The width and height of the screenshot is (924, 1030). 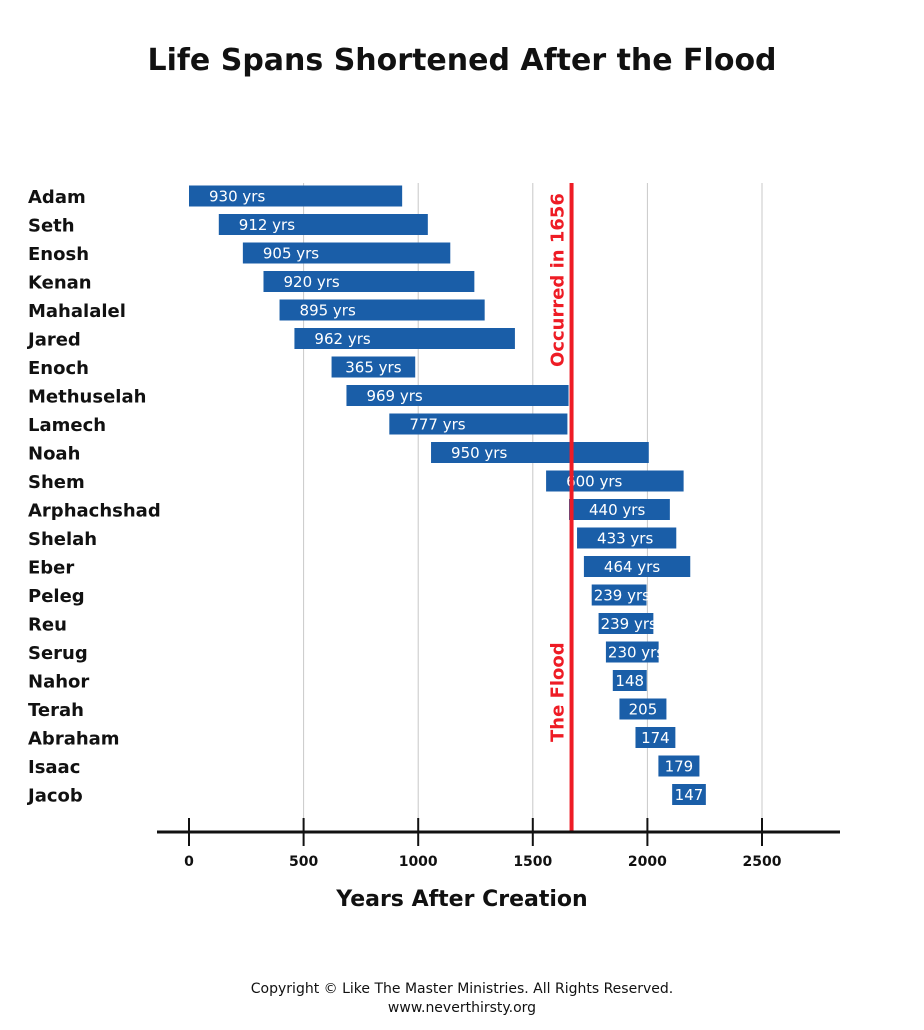 I want to click on site-url: www.neverthirsty.org, so click(x=462, y=1008).